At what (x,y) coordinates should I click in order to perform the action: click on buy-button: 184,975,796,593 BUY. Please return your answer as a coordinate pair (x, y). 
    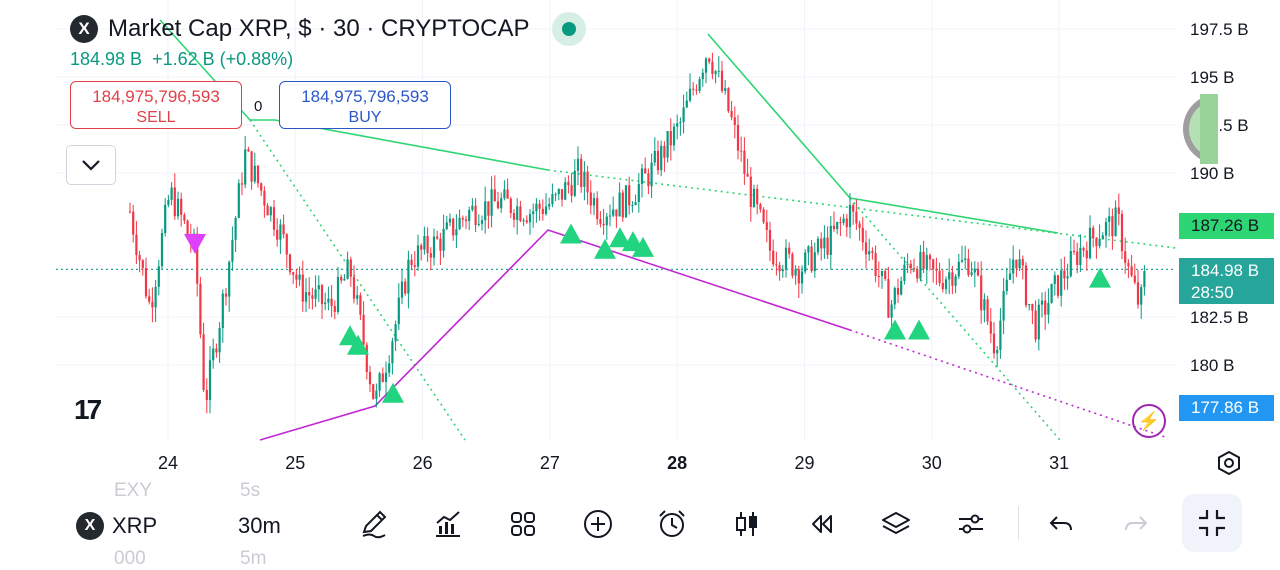
    Looking at the image, I should click on (365, 105).